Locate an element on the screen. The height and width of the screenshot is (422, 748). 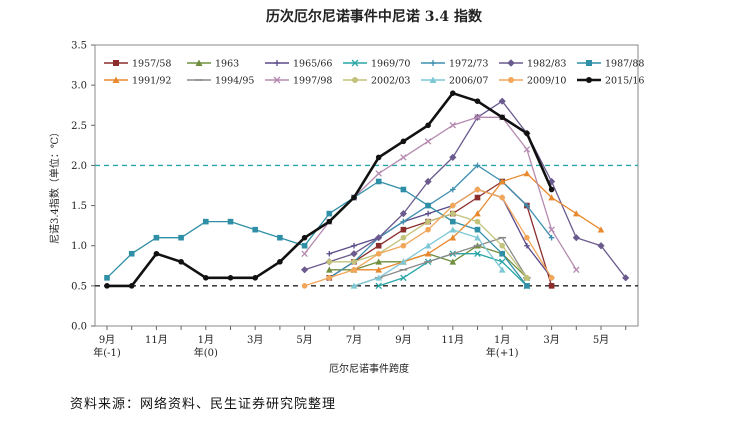
x-tick-label: 7月 is located at coordinates (354, 340).